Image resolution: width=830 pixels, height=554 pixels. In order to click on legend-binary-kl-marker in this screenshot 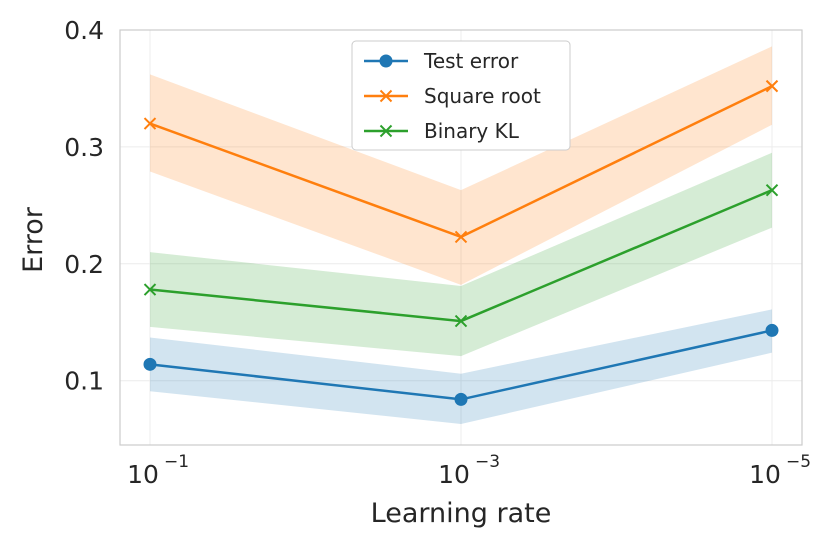, I will do `click(386, 131)`.